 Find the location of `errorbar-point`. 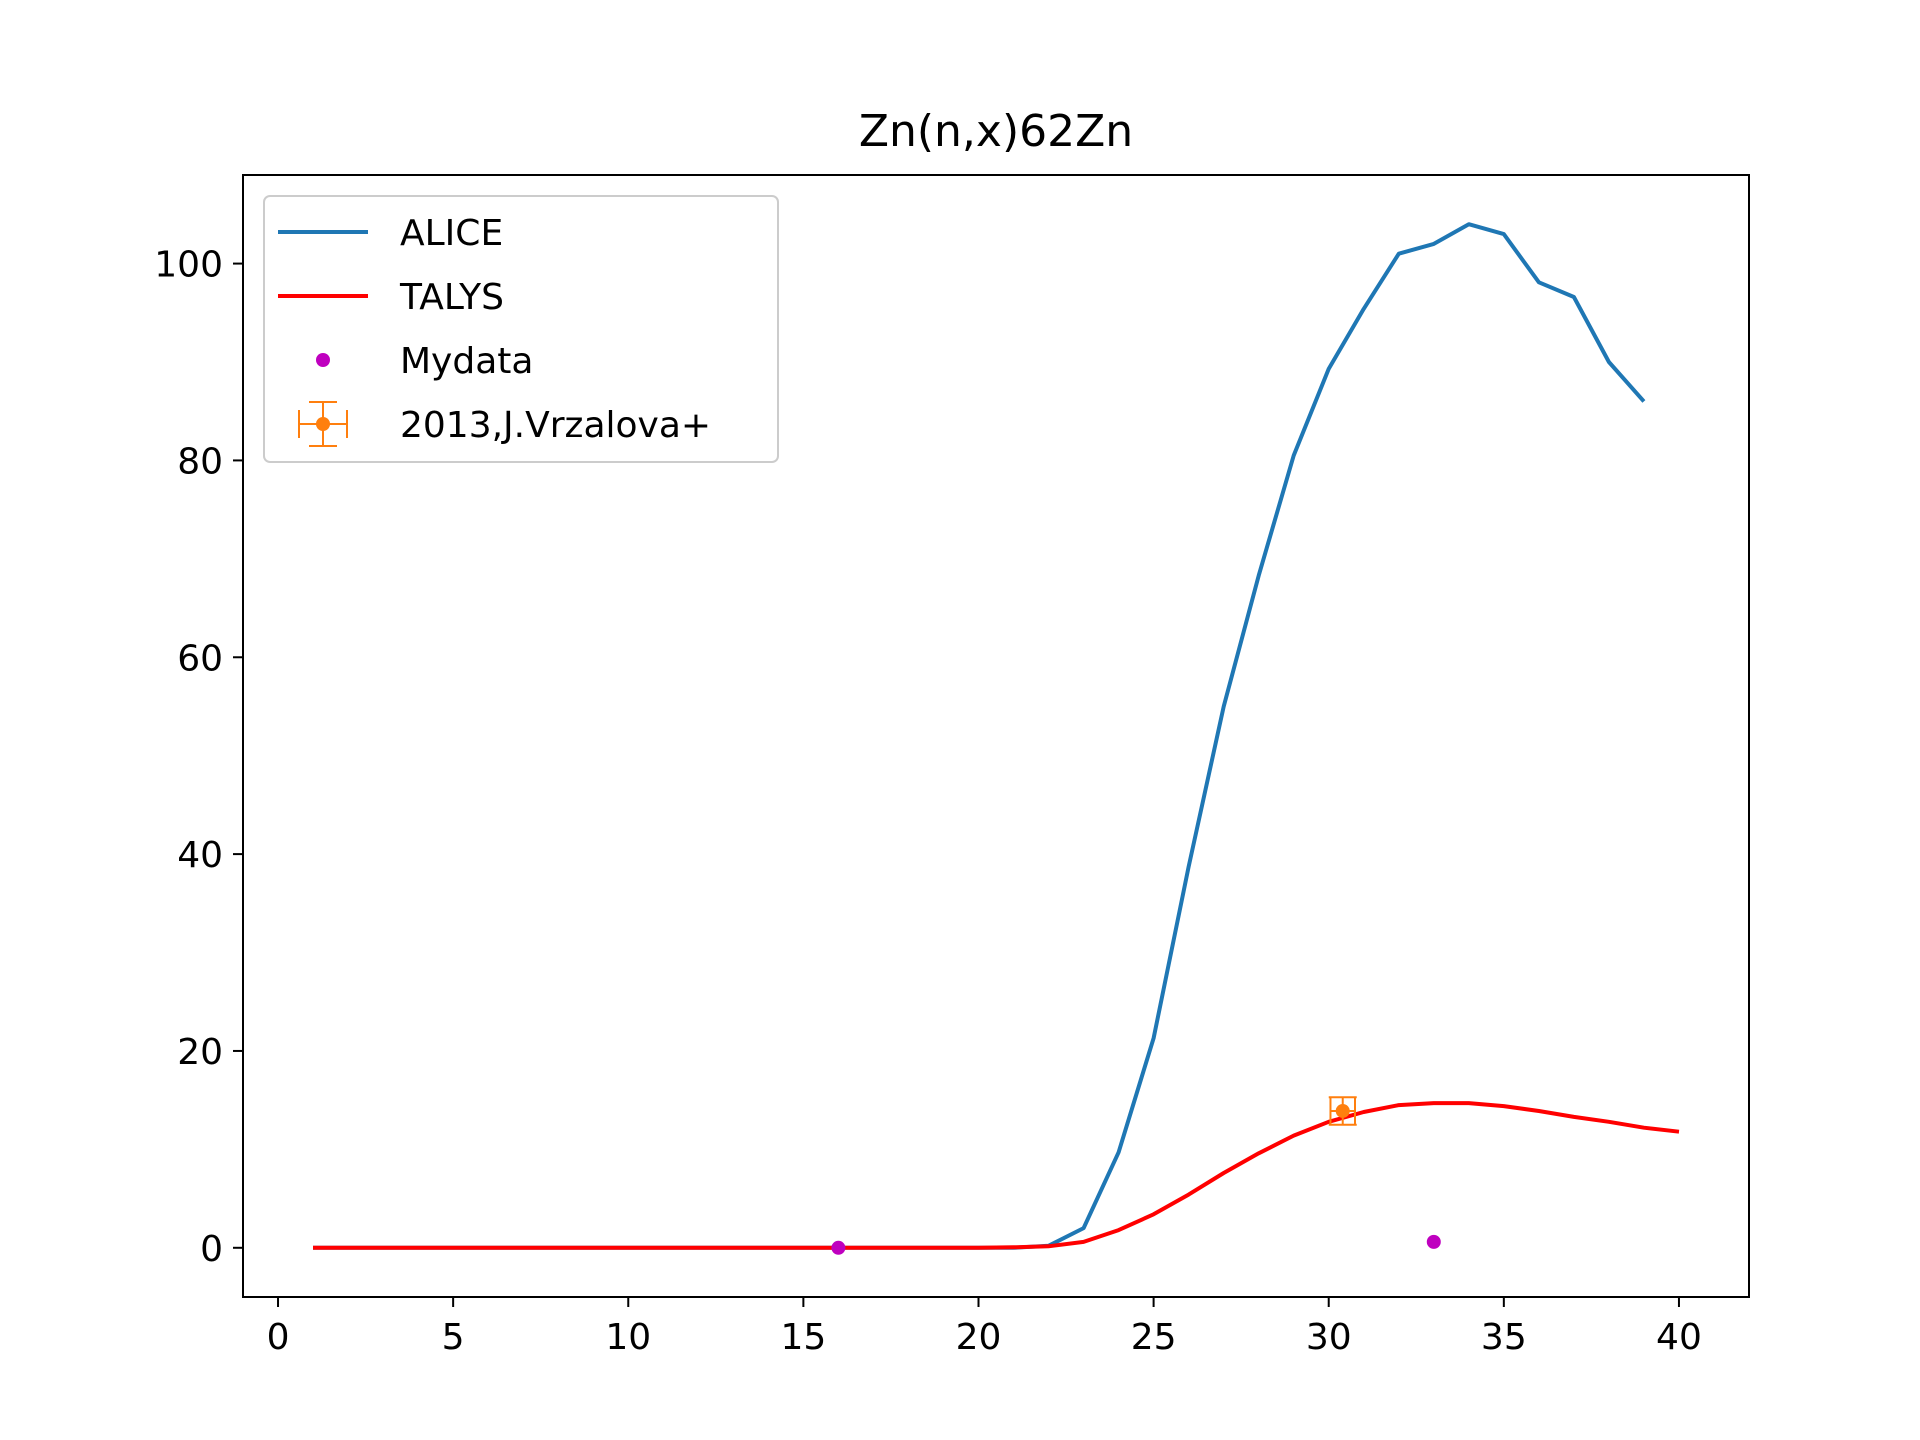

errorbar-point is located at coordinates (1342, 1111).